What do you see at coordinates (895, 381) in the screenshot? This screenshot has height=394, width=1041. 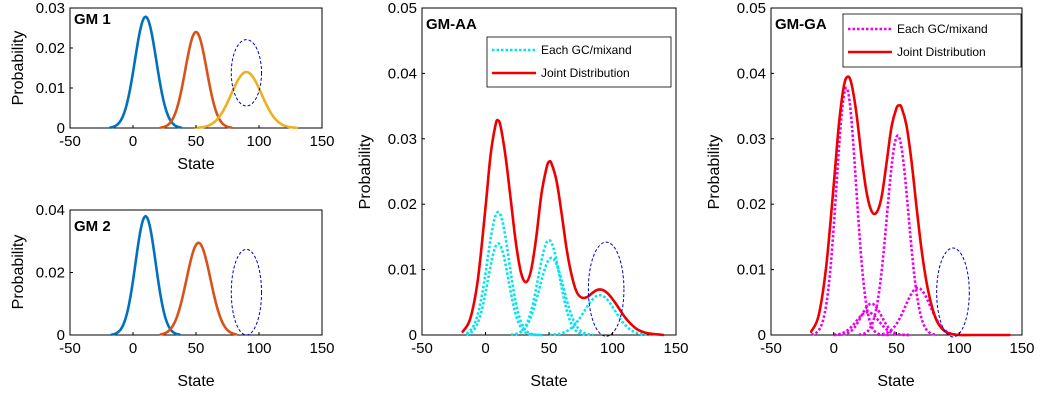 I see `gmga-xlabel: State` at bounding box center [895, 381].